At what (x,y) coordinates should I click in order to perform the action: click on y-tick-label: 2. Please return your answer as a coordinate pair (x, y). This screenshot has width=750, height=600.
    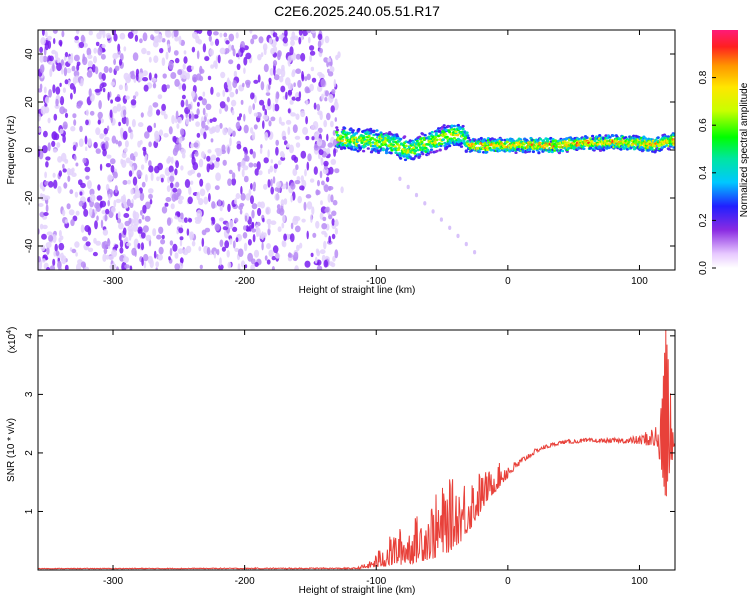
    Looking at the image, I should click on (29, 453).